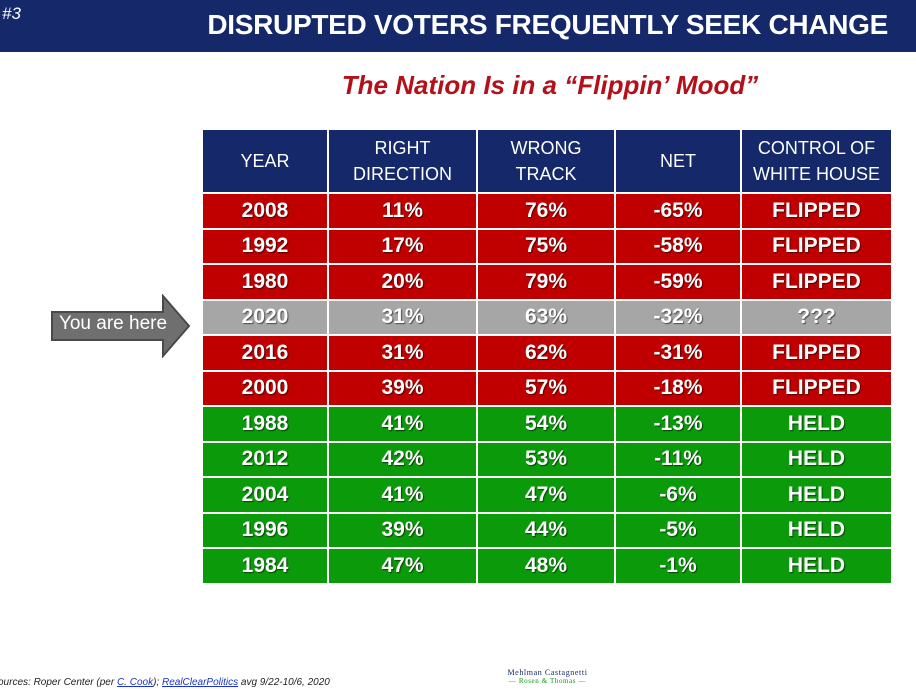  What do you see at coordinates (678, 459) in the screenshot?
I see `cell-net: -11%` at bounding box center [678, 459].